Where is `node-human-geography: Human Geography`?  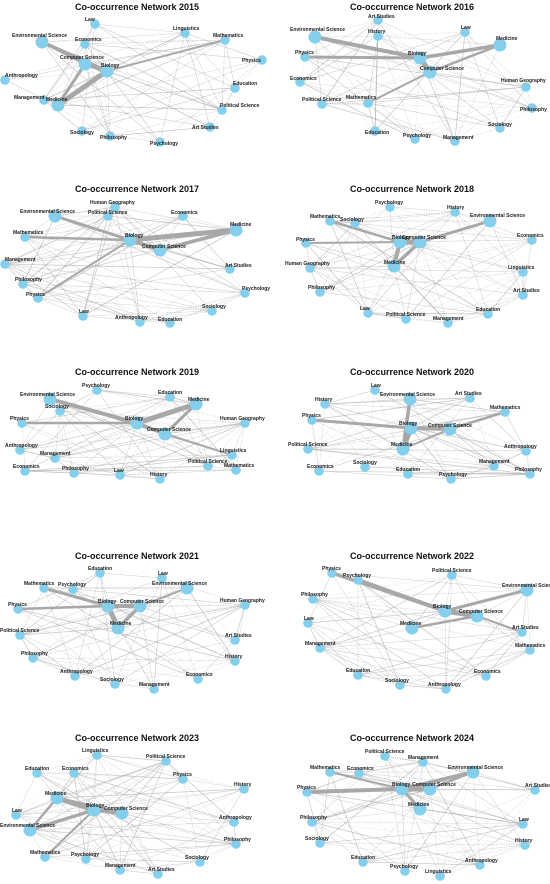 node-human-geography: Human Geography is located at coordinates (523, 85).